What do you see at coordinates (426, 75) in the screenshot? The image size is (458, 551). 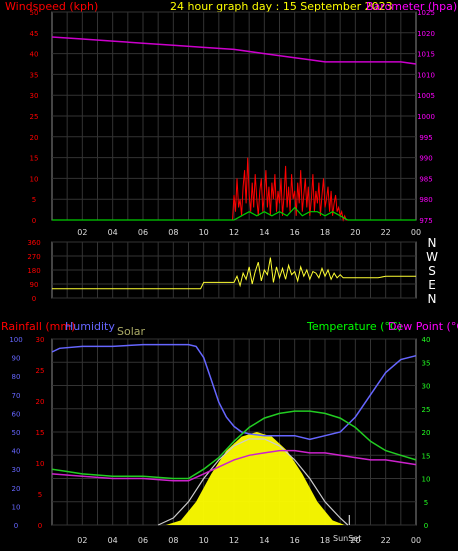 I see `barometer-y-tick: 1010` at bounding box center [426, 75].